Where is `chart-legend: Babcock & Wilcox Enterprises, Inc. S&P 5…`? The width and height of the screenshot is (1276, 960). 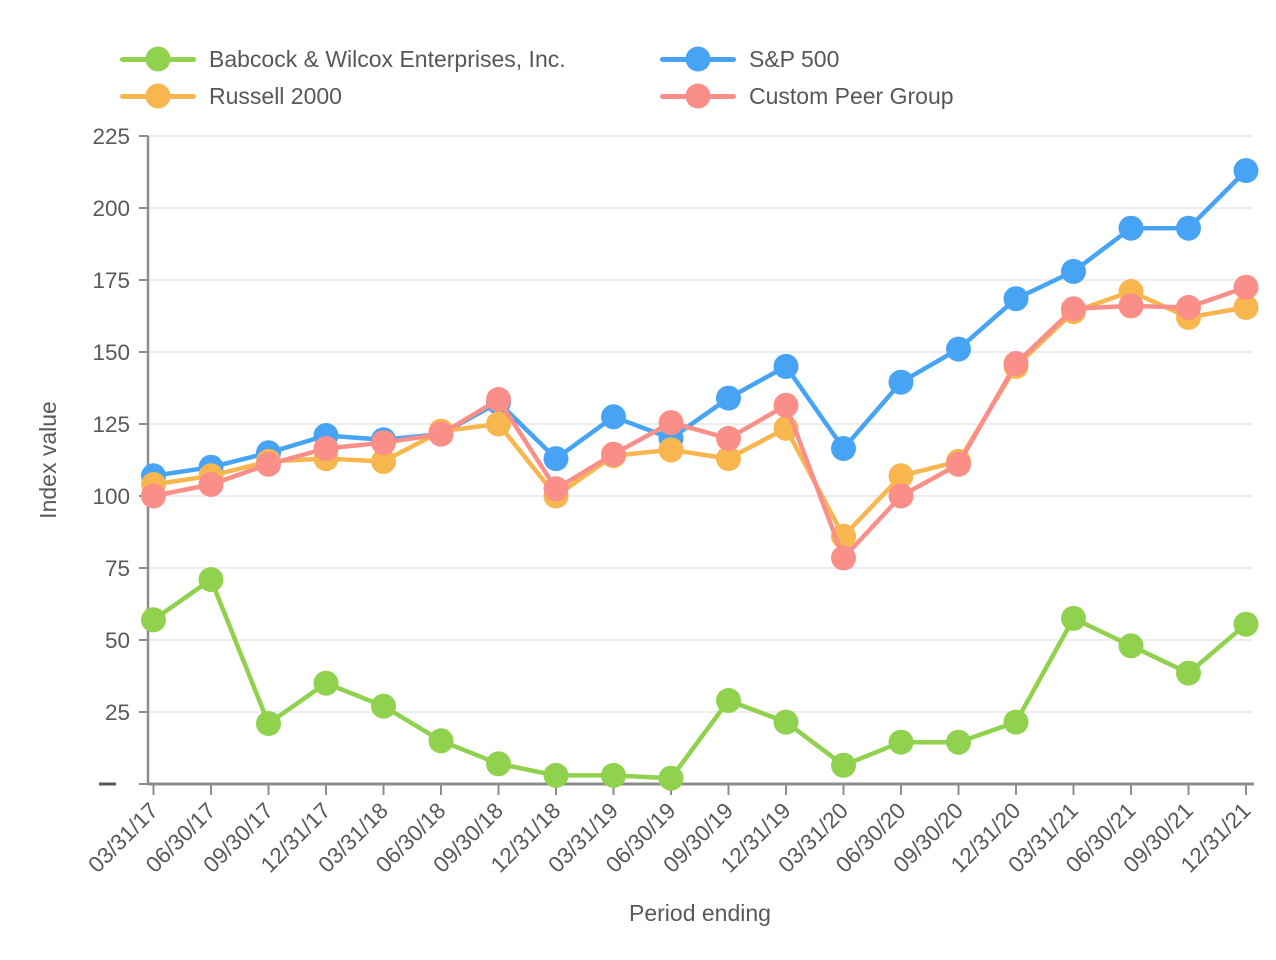
chart-legend: Babcock & Wilcox Enterprises, Inc. S&P 5… is located at coordinates (537, 77).